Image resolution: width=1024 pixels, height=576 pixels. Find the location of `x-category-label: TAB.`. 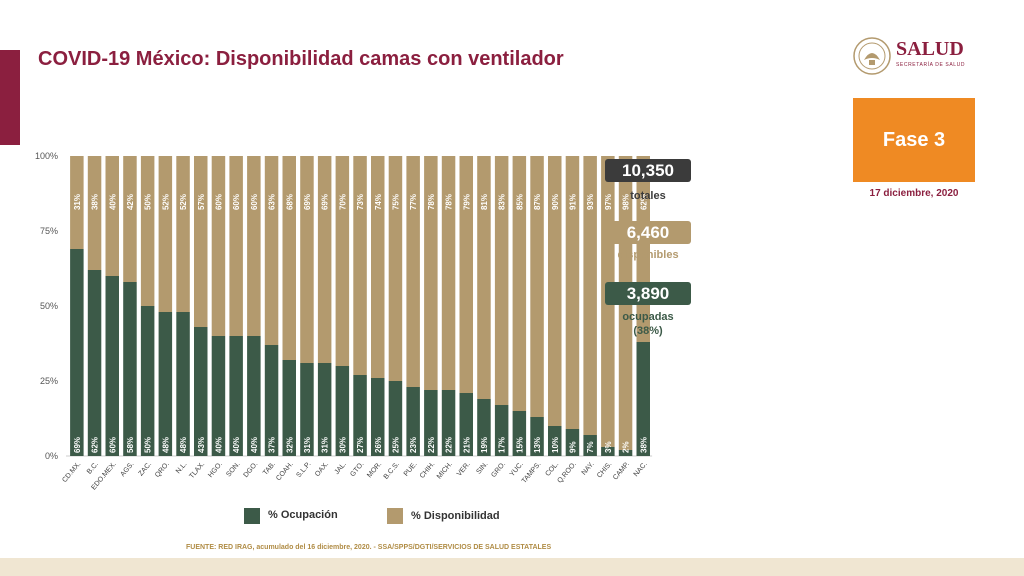

x-category-label: TAB. is located at coordinates (269, 469).